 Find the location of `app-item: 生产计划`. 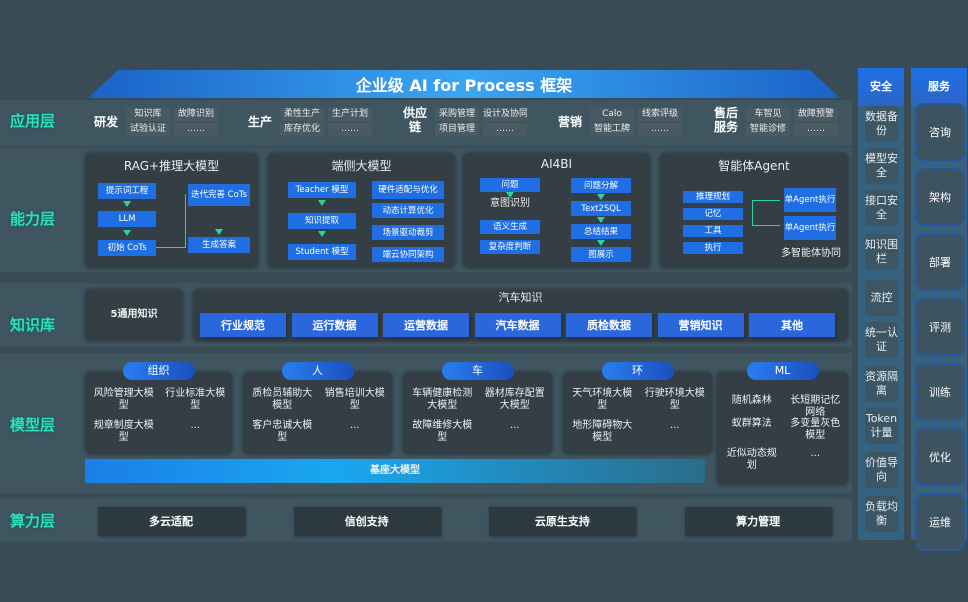

app-item: 生产计划 is located at coordinates (350, 114).